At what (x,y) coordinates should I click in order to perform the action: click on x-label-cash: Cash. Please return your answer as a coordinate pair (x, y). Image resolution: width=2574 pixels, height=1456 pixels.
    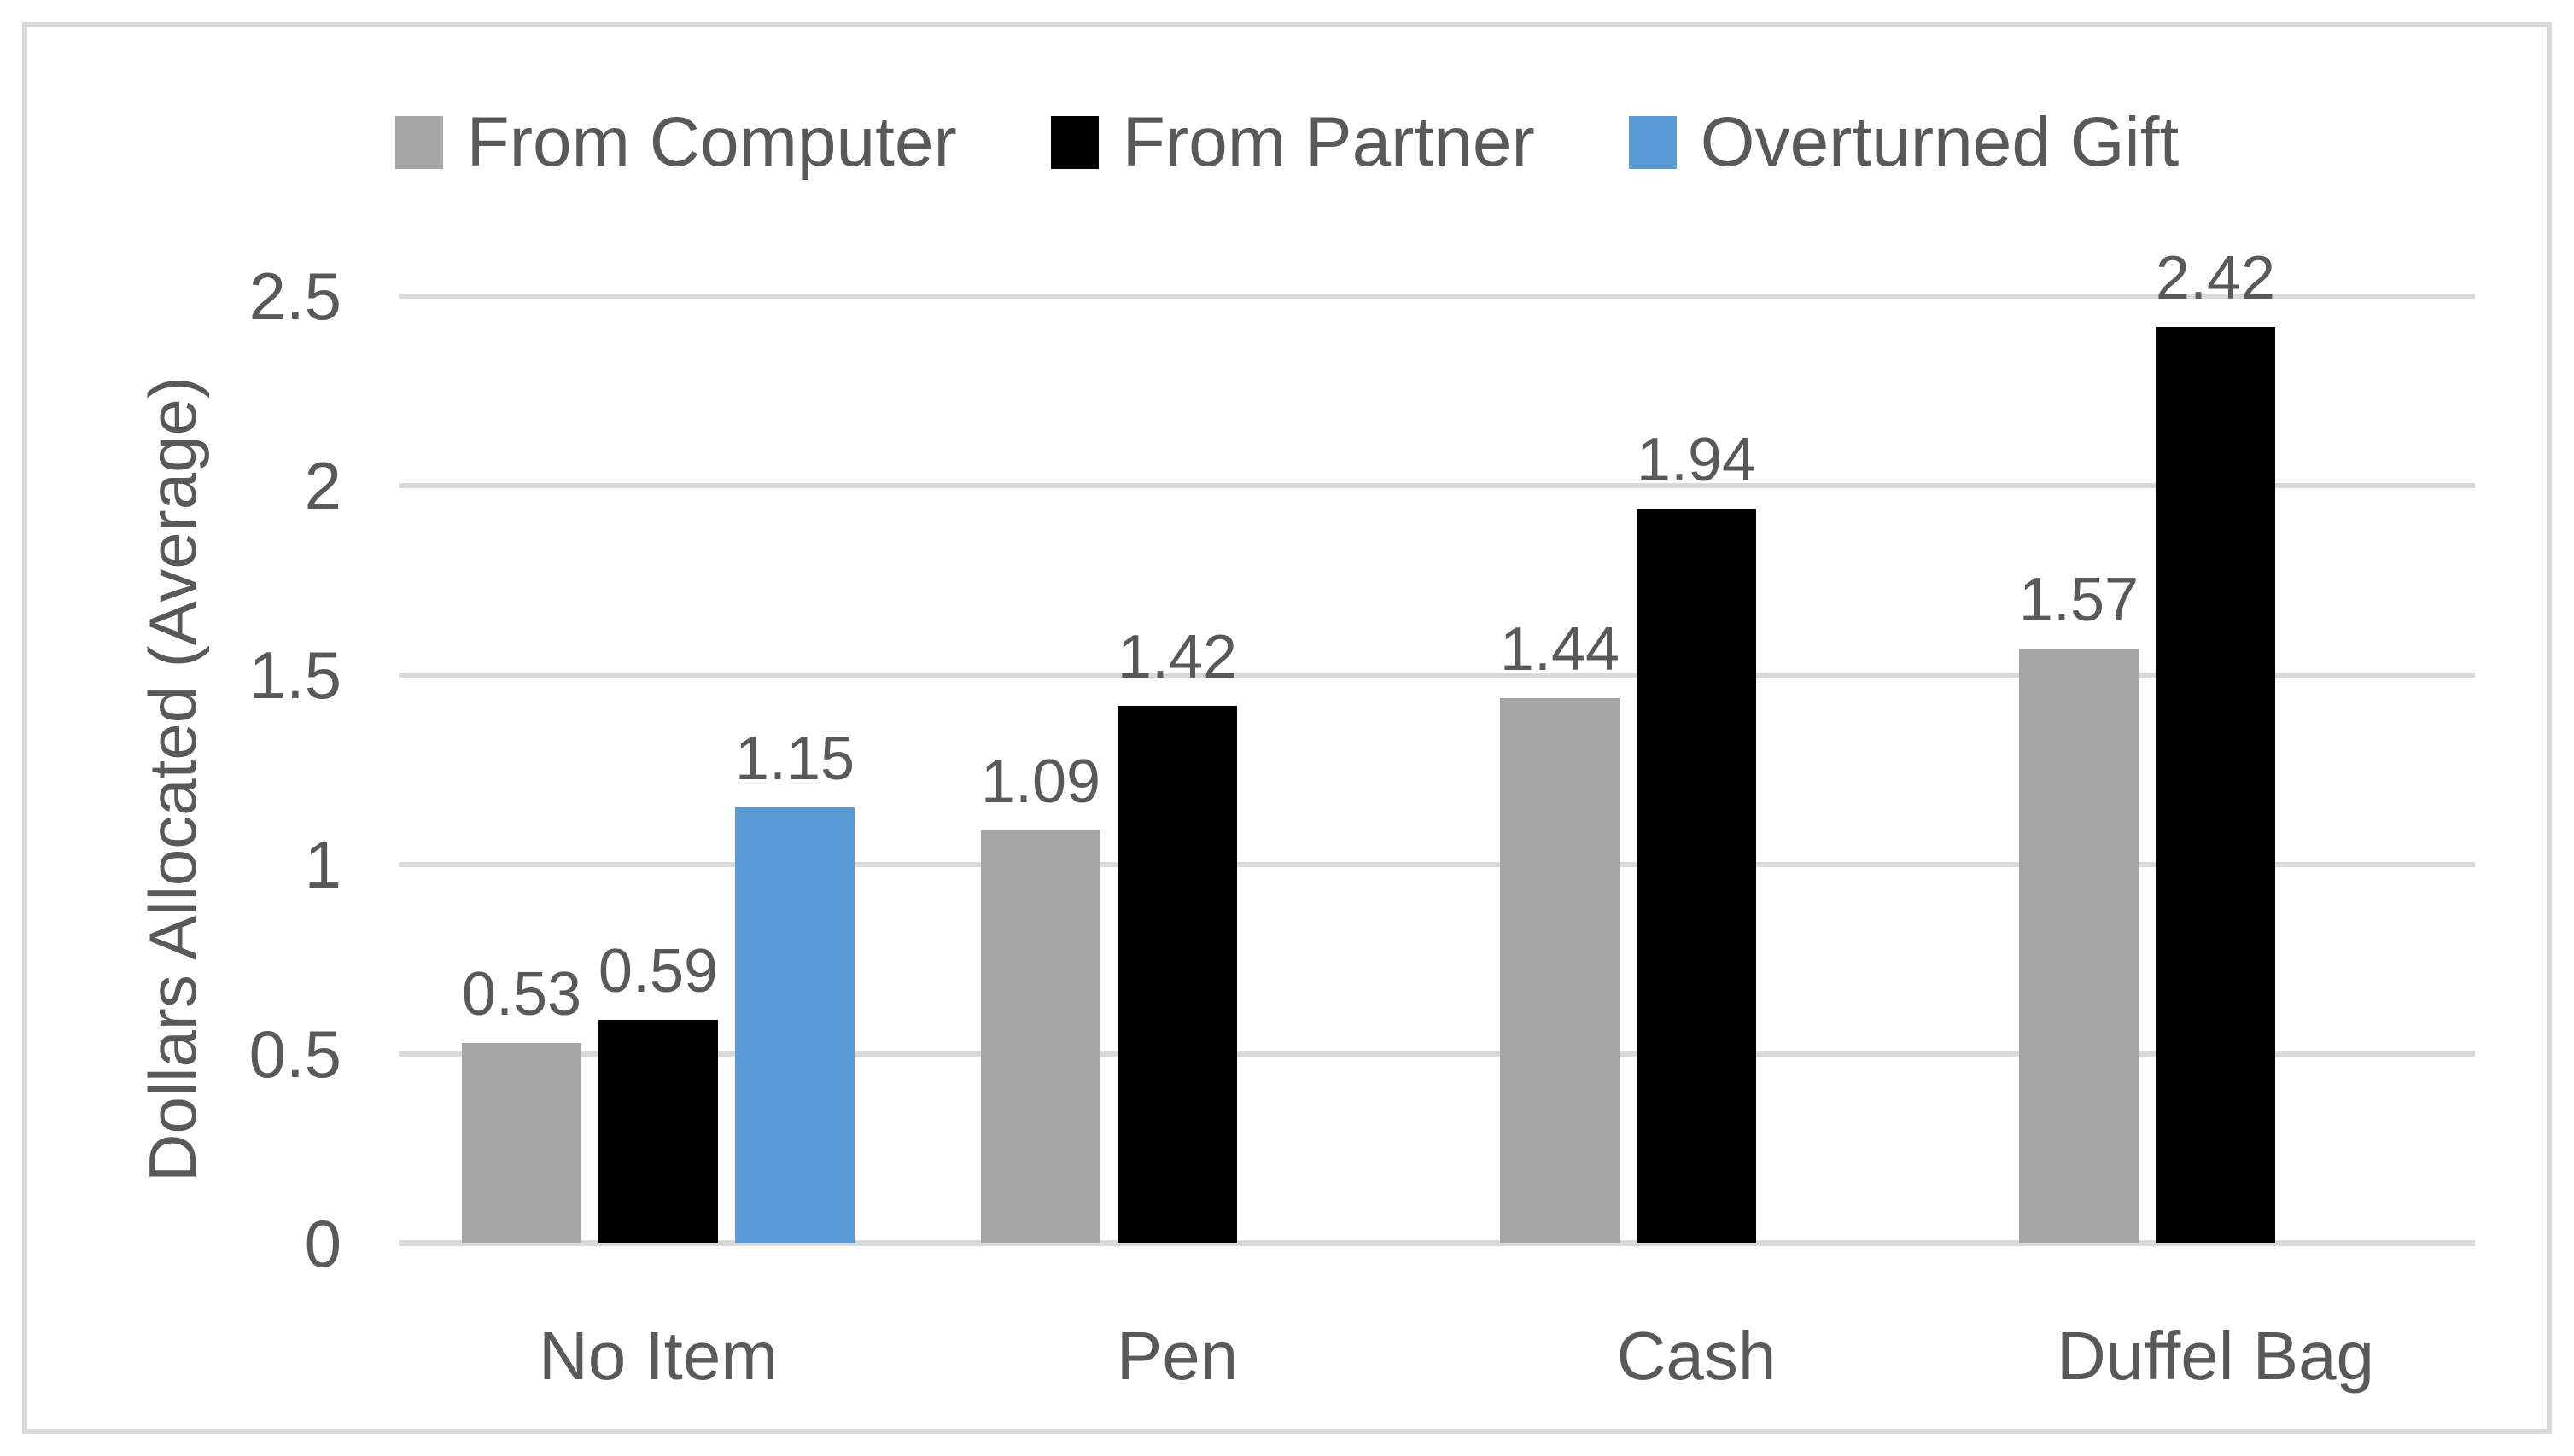
    Looking at the image, I should click on (1696, 1356).